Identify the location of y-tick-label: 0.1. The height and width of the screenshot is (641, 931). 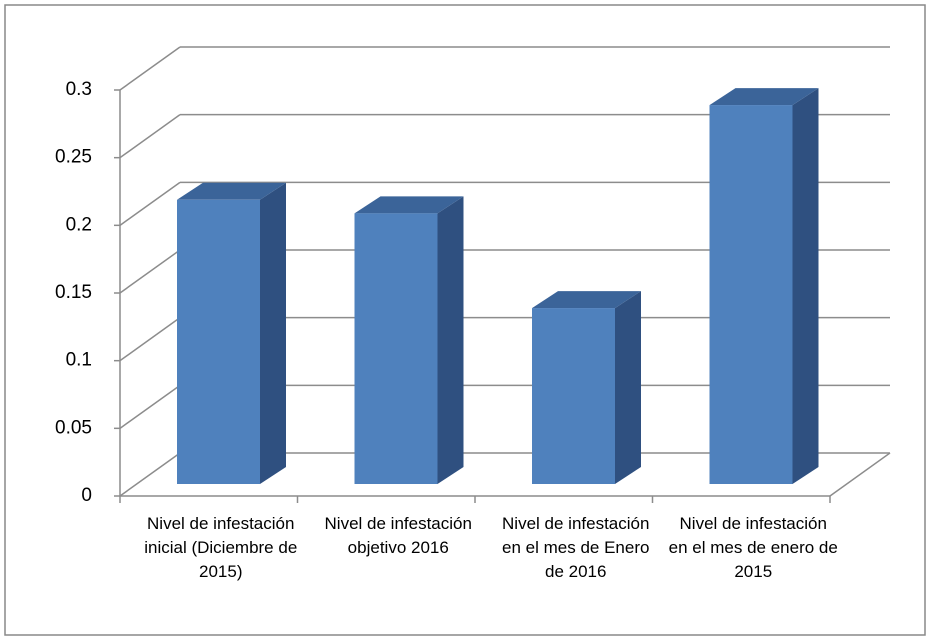
(79, 360).